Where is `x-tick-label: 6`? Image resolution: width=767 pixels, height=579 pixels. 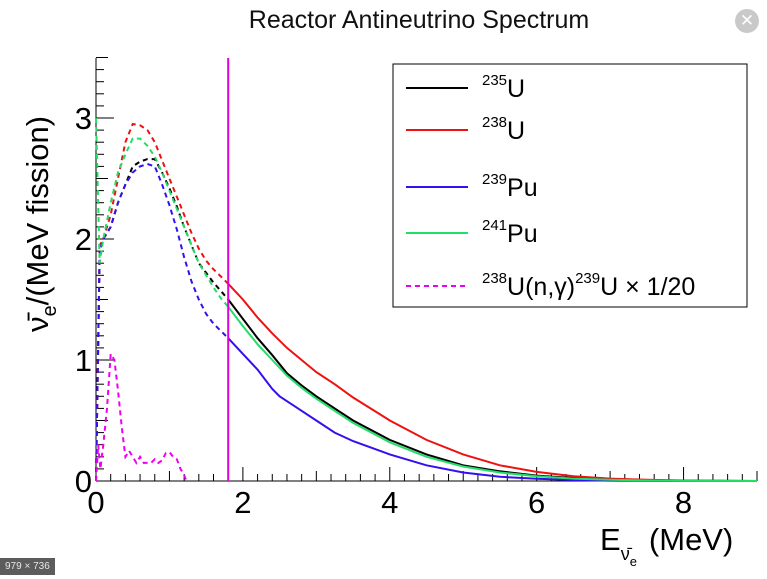
x-tick-label: 6 is located at coordinates (536, 502).